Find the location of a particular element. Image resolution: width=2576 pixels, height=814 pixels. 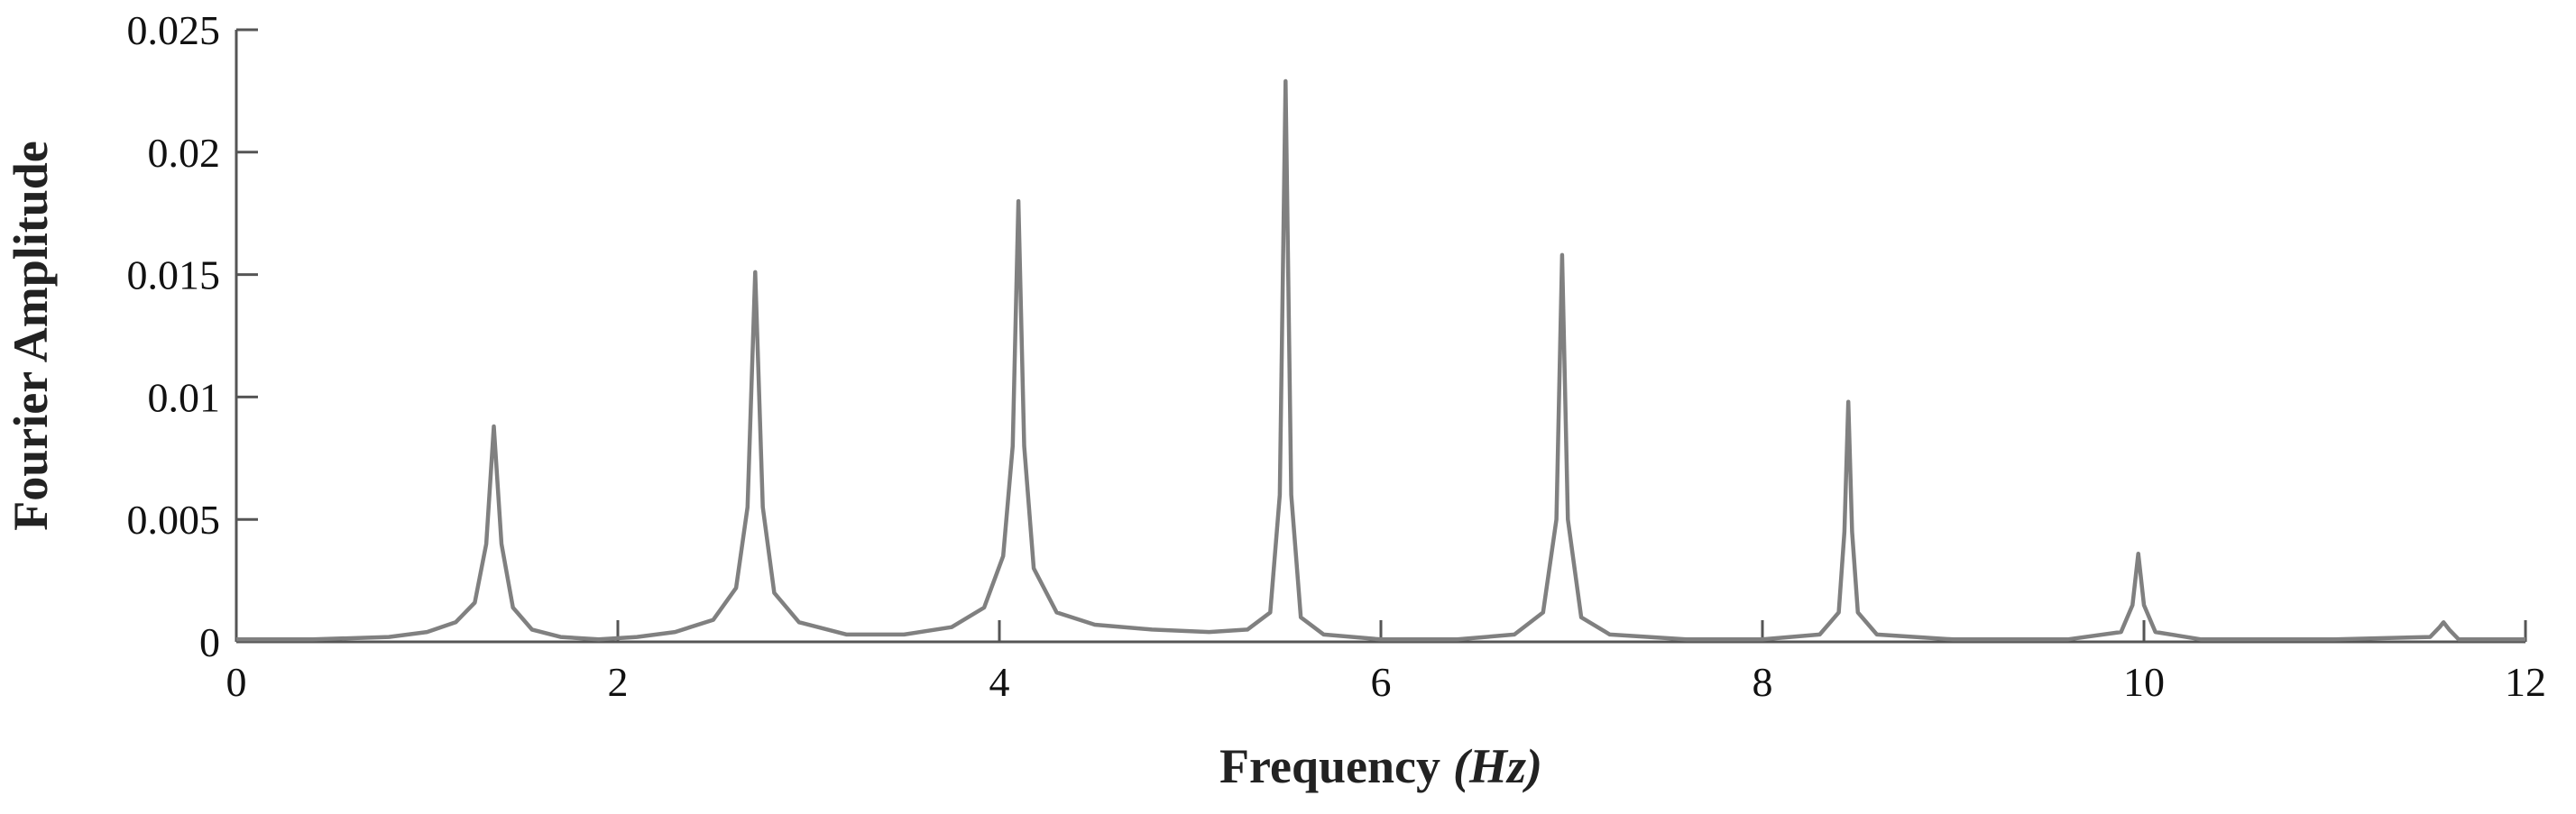

x-ticks: 0 2 4 6 8 10 12 is located at coordinates (1386, 662).